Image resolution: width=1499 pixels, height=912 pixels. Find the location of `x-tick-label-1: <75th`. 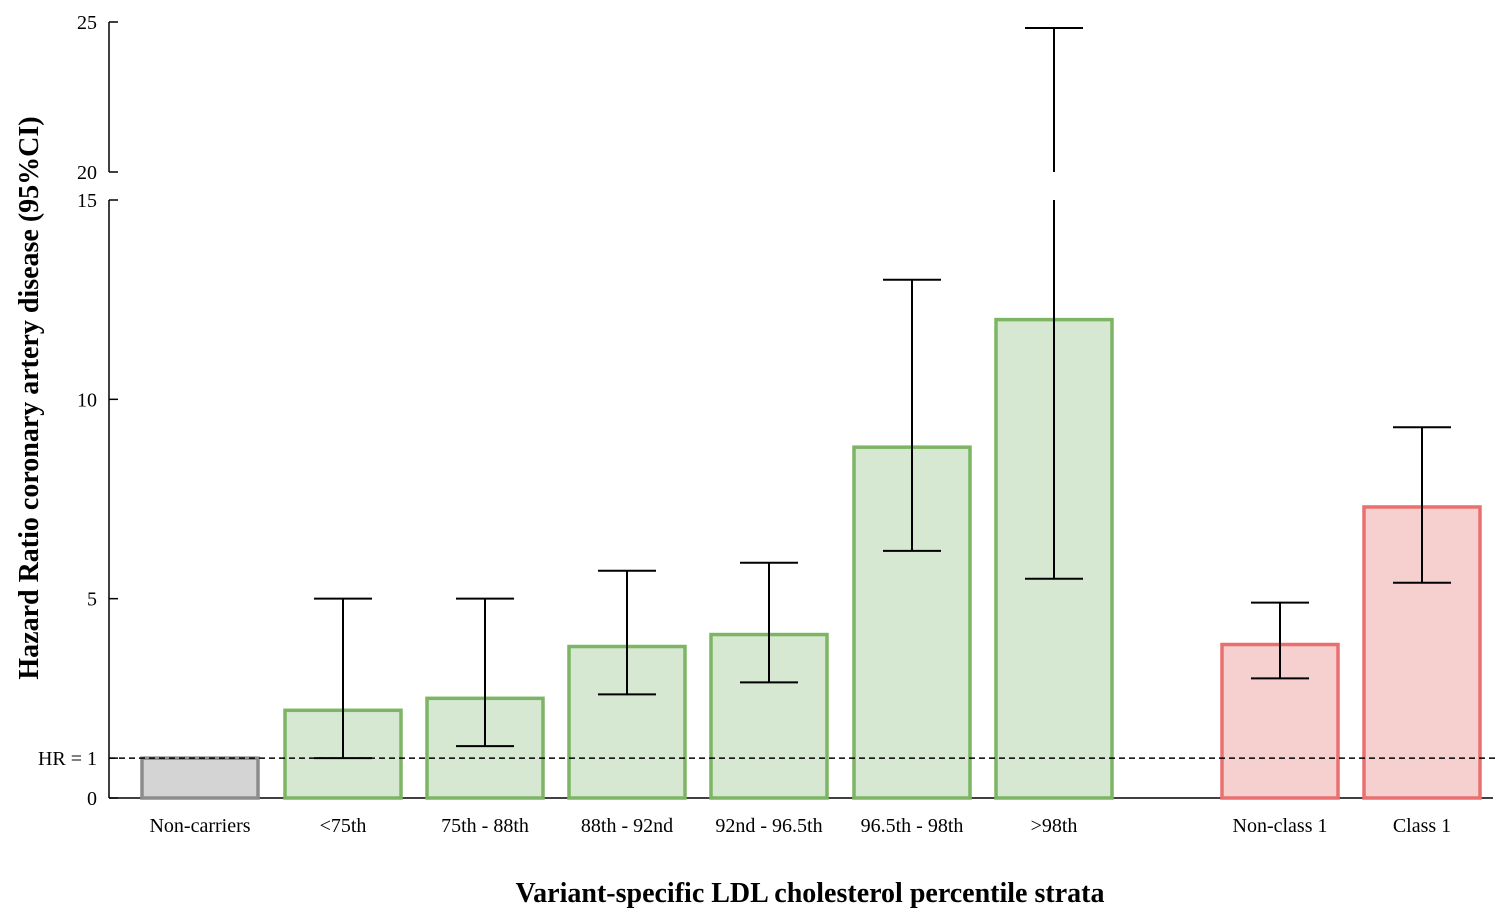

x-tick-label-1: <75th is located at coordinates (343, 826).